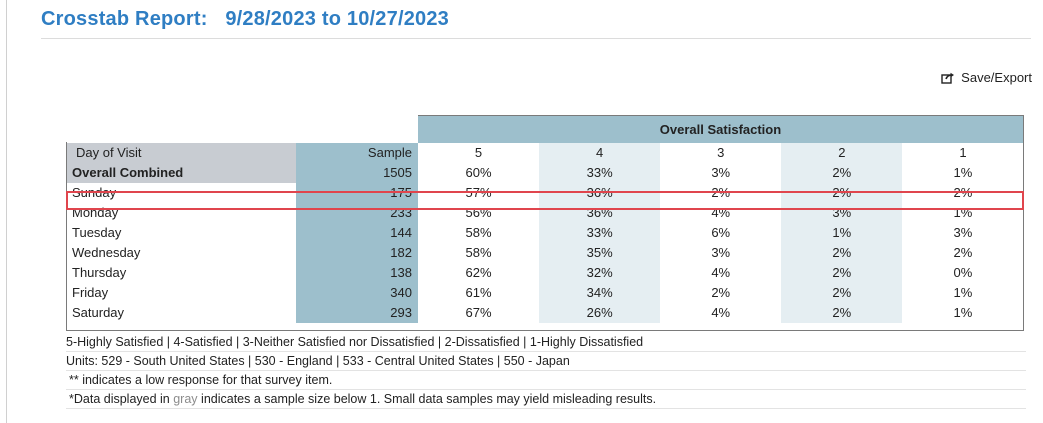 The height and width of the screenshot is (423, 1043). I want to click on table-row-thursday: Thursday 138 62% 32% 4% 2% 0%, so click(545, 273).